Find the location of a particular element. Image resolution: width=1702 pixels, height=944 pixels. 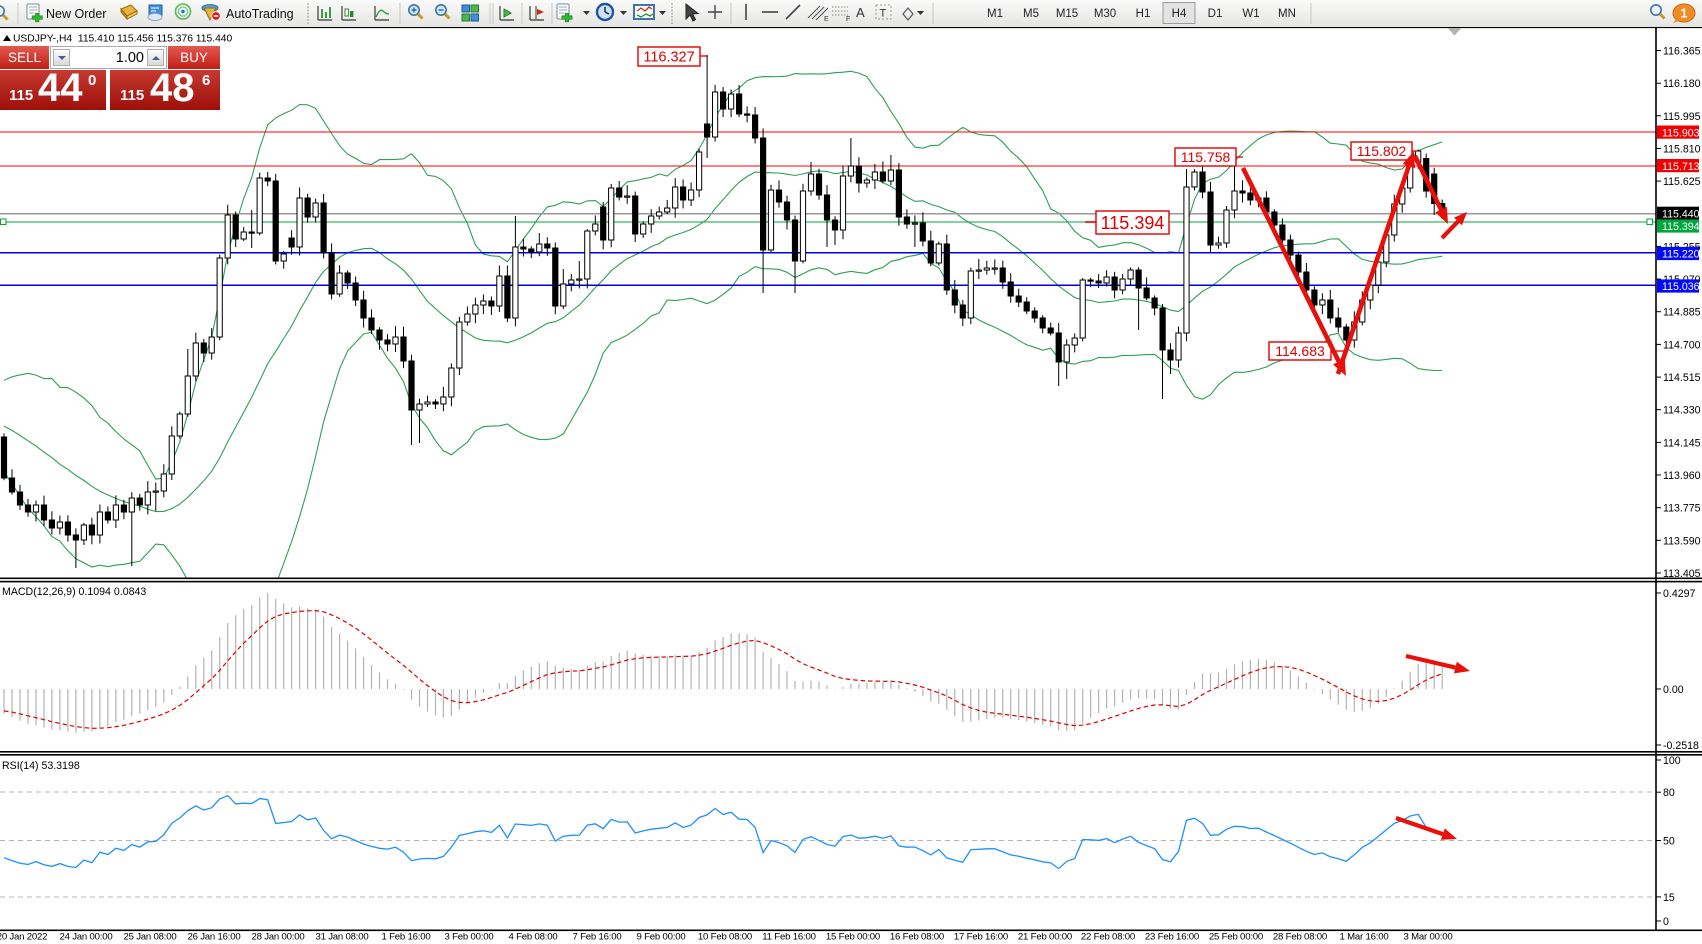

svg-text: 116.327 is located at coordinates (668, 58).